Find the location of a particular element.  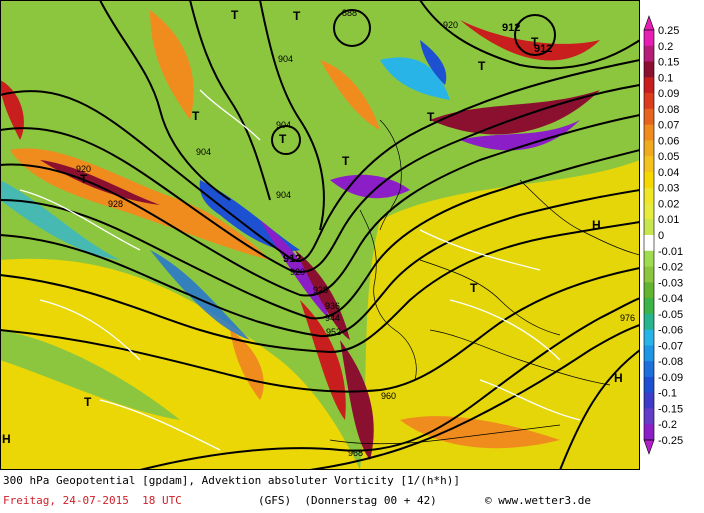

contour-label: 888 is located at coordinates (349, 13).